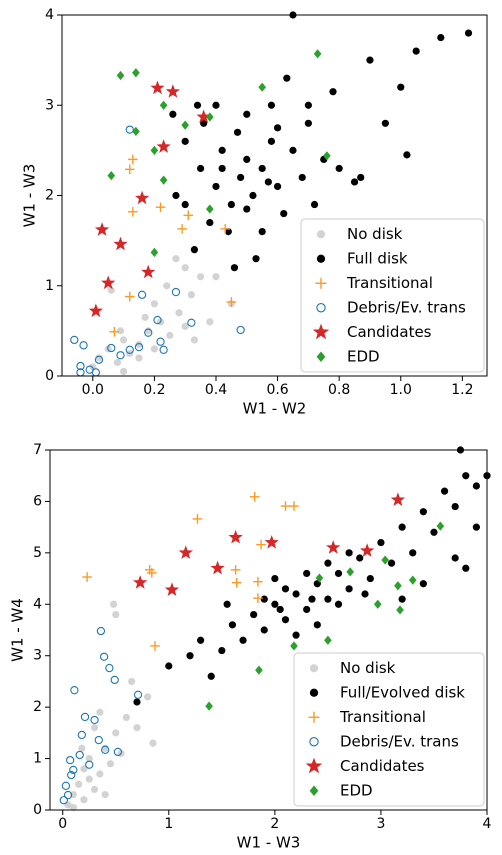 This screenshot has width=502, height=855. What do you see at coordinates (168, 824) in the screenshot?
I see `x-tick-label: 1` at bounding box center [168, 824].